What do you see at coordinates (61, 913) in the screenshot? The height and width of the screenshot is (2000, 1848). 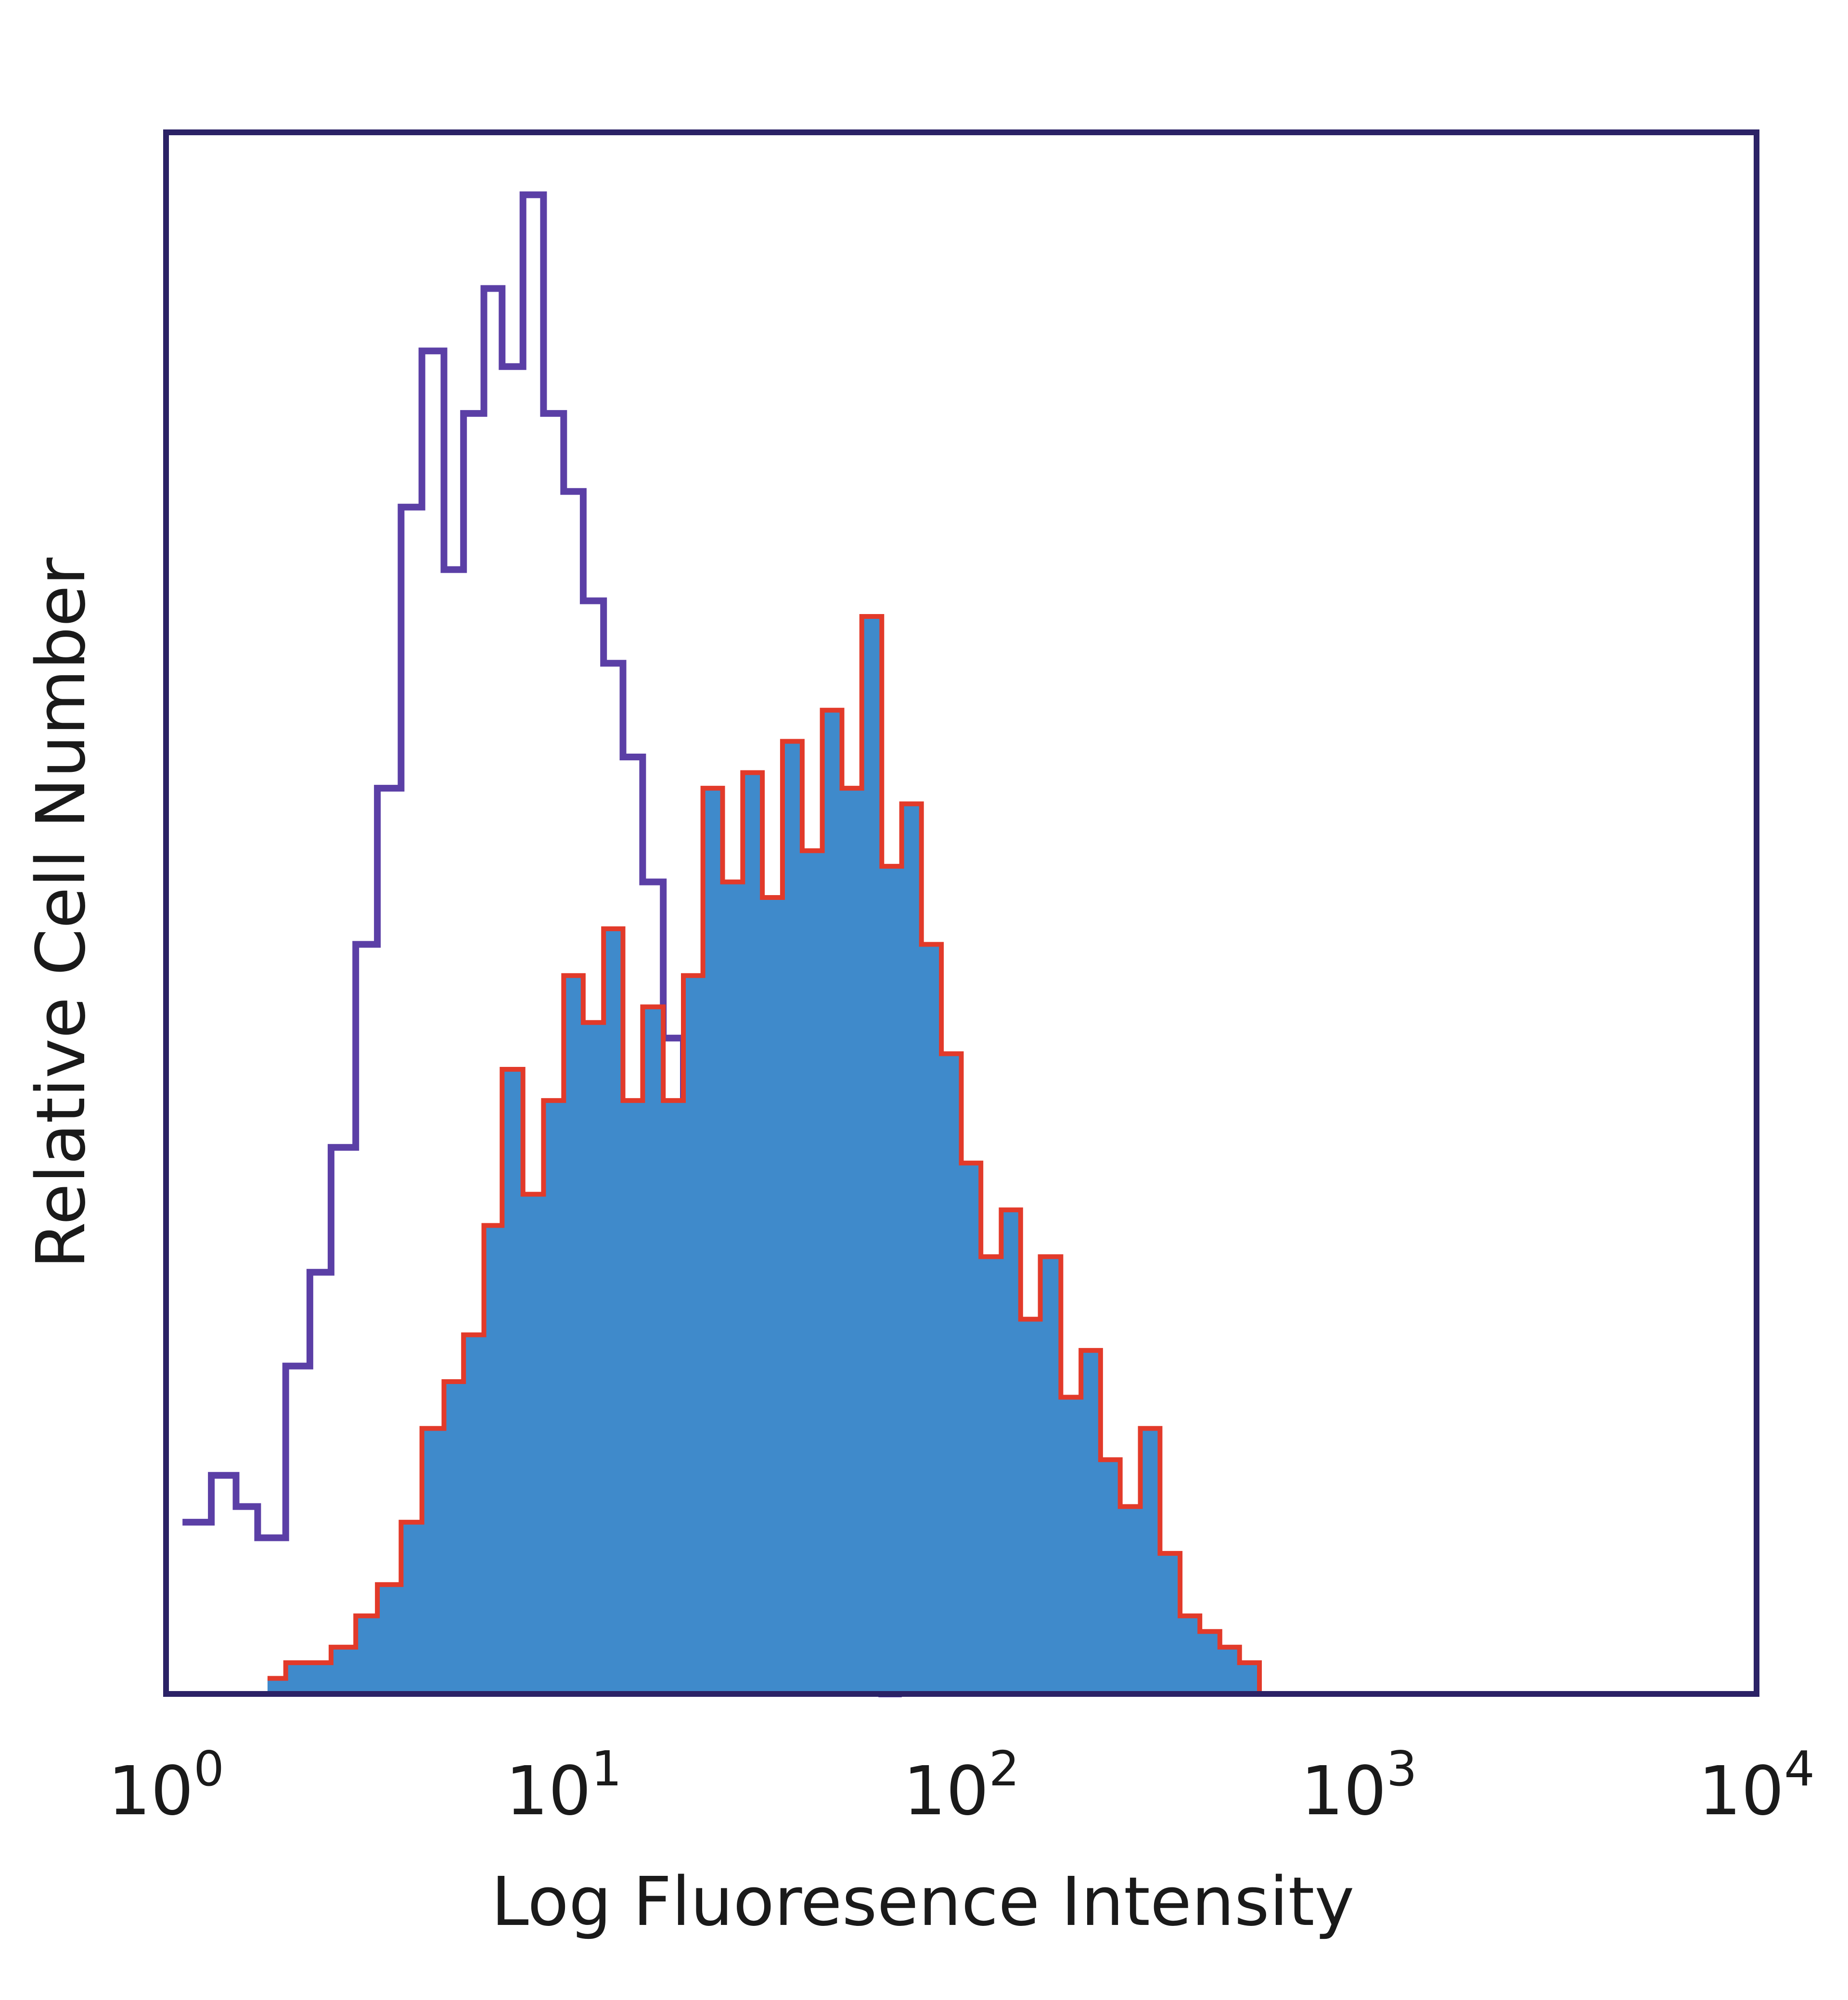 I see `y-axis-label: Relative Cell Number` at bounding box center [61, 913].